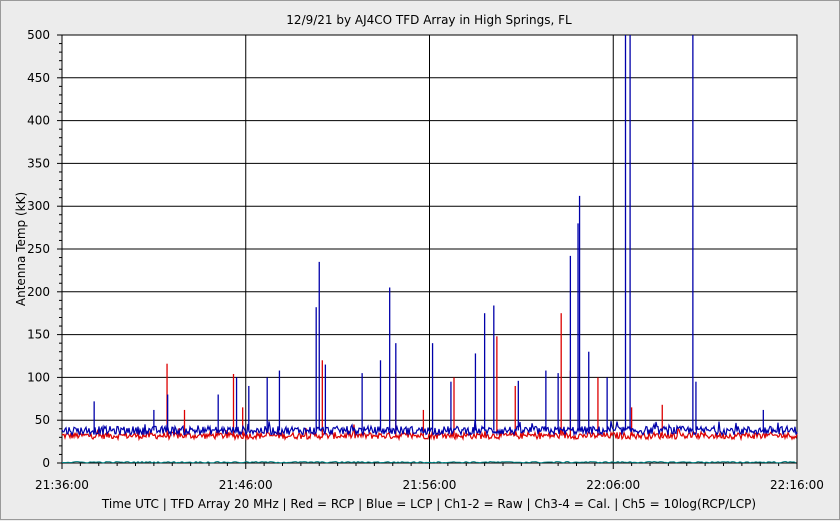 Image resolution: width=840 pixels, height=521 pixels. I want to click on y-axis-label: Antenna Temp (kK), so click(21, 249).